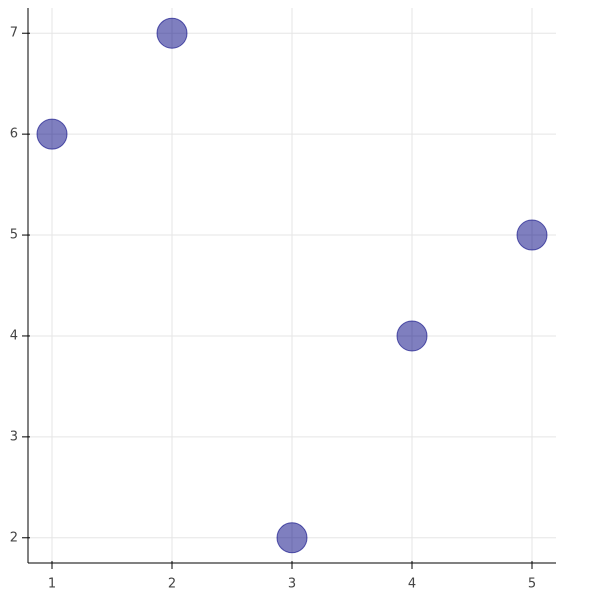 Image resolution: width=600 pixels, height=600 pixels. What do you see at coordinates (14, 335) in the screenshot?
I see `y-tick-label: 4` at bounding box center [14, 335].